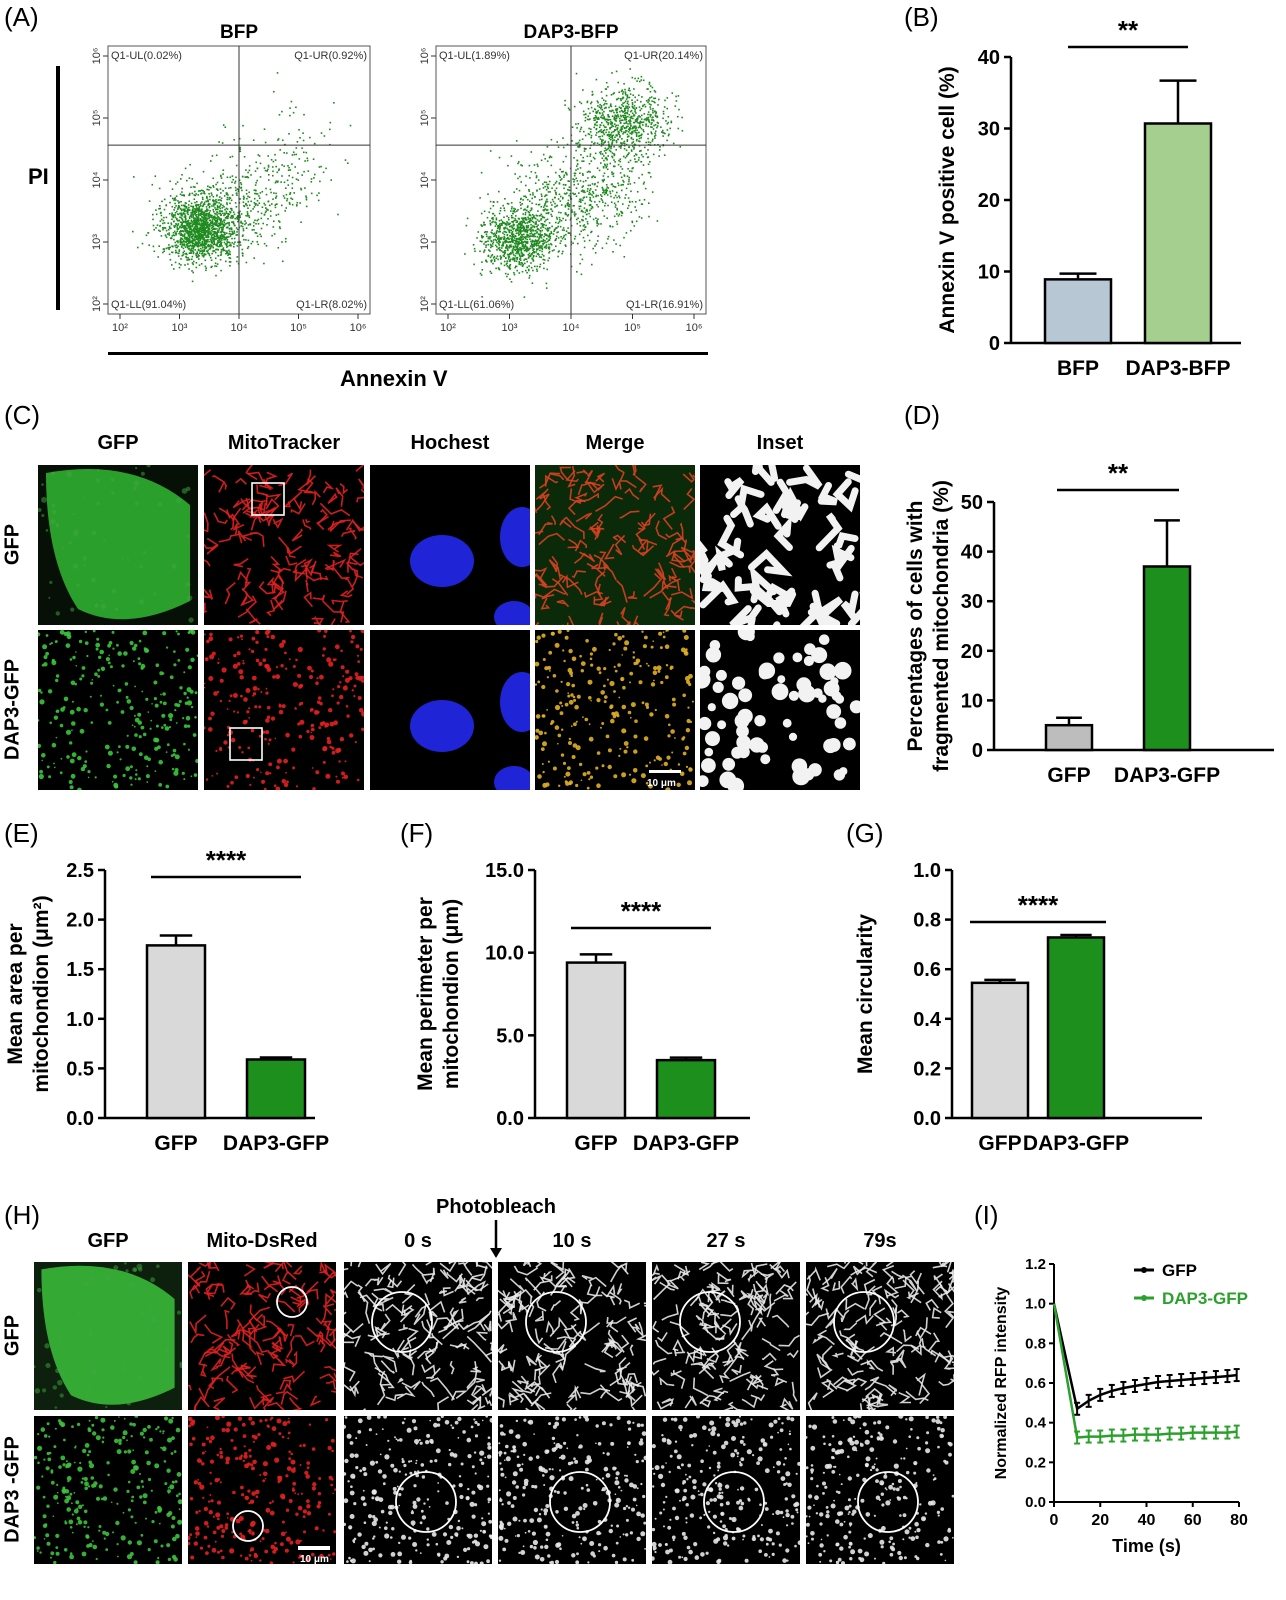  What do you see at coordinates (284, 443) in the screenshot?
I see `col-header-c: MitoTracker` at bounding box center [284, 443].